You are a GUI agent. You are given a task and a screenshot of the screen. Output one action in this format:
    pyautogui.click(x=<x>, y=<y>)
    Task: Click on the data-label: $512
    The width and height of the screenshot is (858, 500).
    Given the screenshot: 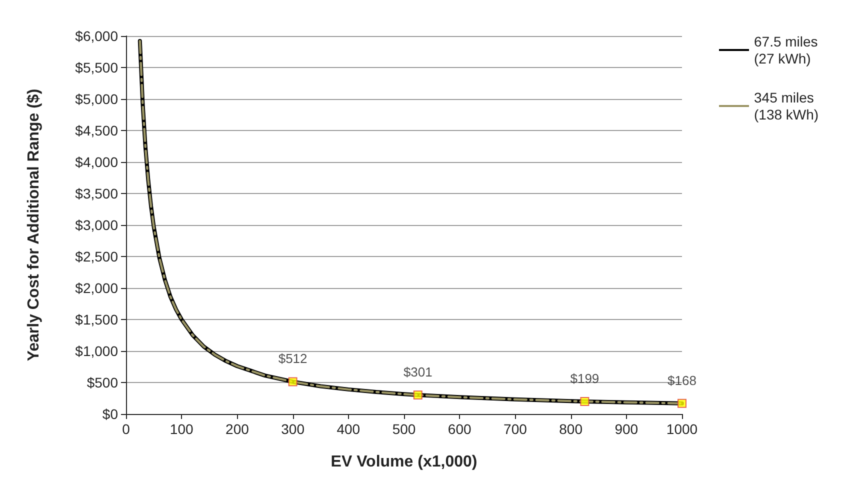 What is the action you would take?
    pyautogui.click(x=293, y=358)
    